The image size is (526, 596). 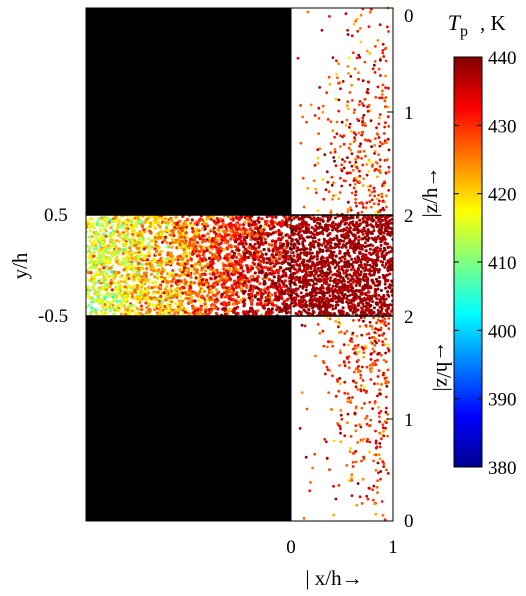 What do you see at coordinates (342, 265) in the screenshot?
I see `chamber-center-particles` at bounding box center [342, 265].